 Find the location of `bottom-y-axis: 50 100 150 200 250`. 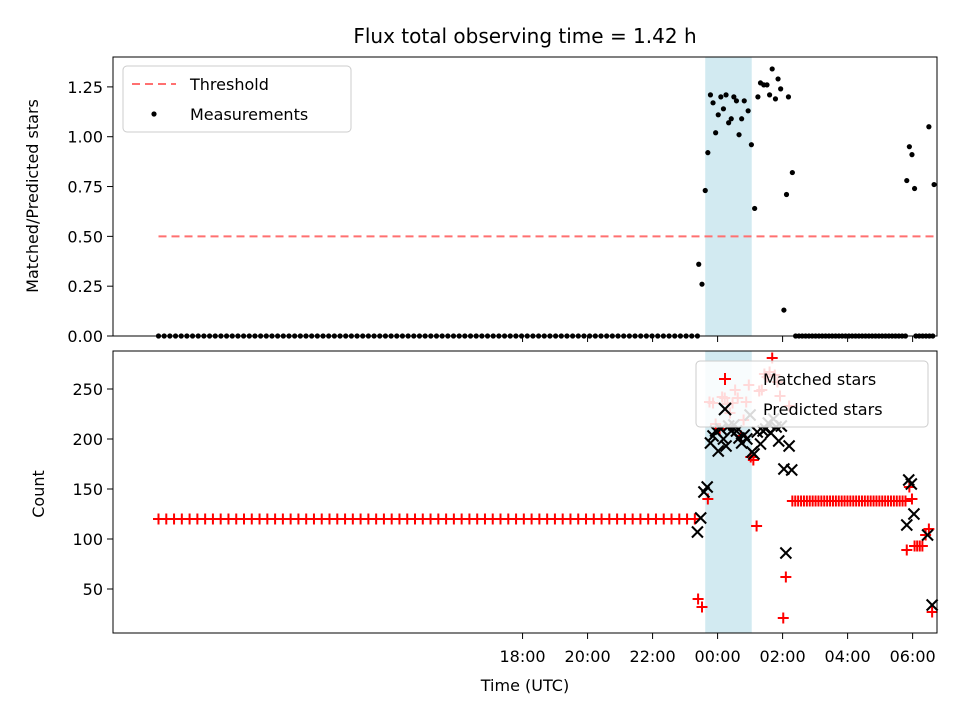

bottom-y-axis: 50 100 150 200 250 is located at coordinates (92, 489).